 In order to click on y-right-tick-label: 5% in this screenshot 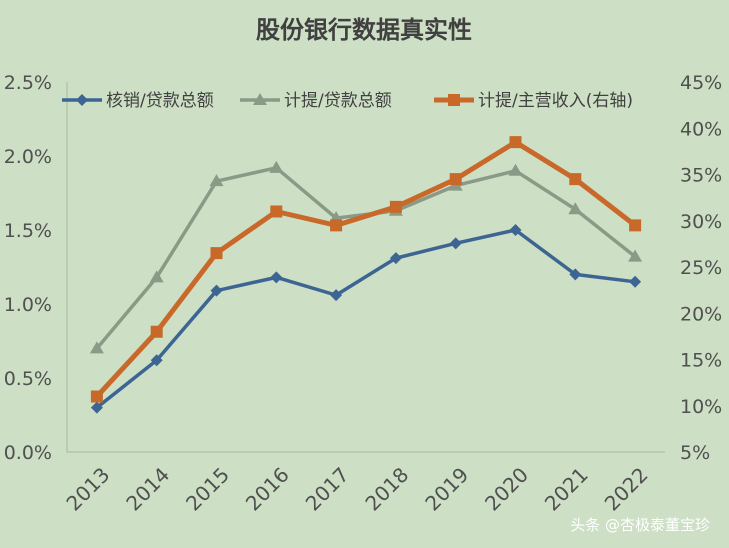, I will do `click(695, 453)`.